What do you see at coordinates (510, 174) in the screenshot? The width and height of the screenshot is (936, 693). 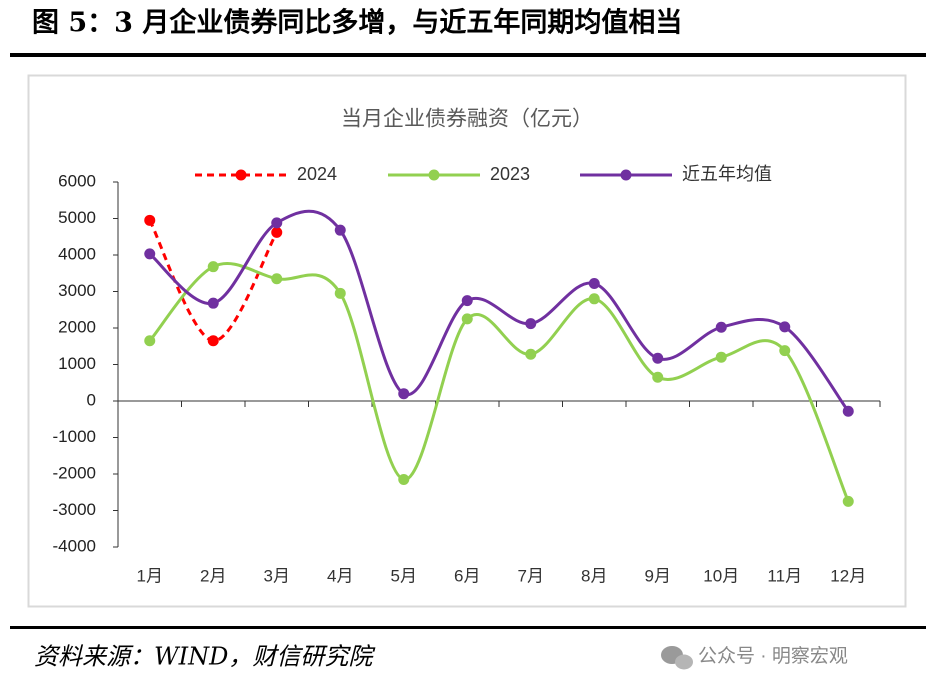 I see `legend-label: 2023` at bounding box center [510, 174].